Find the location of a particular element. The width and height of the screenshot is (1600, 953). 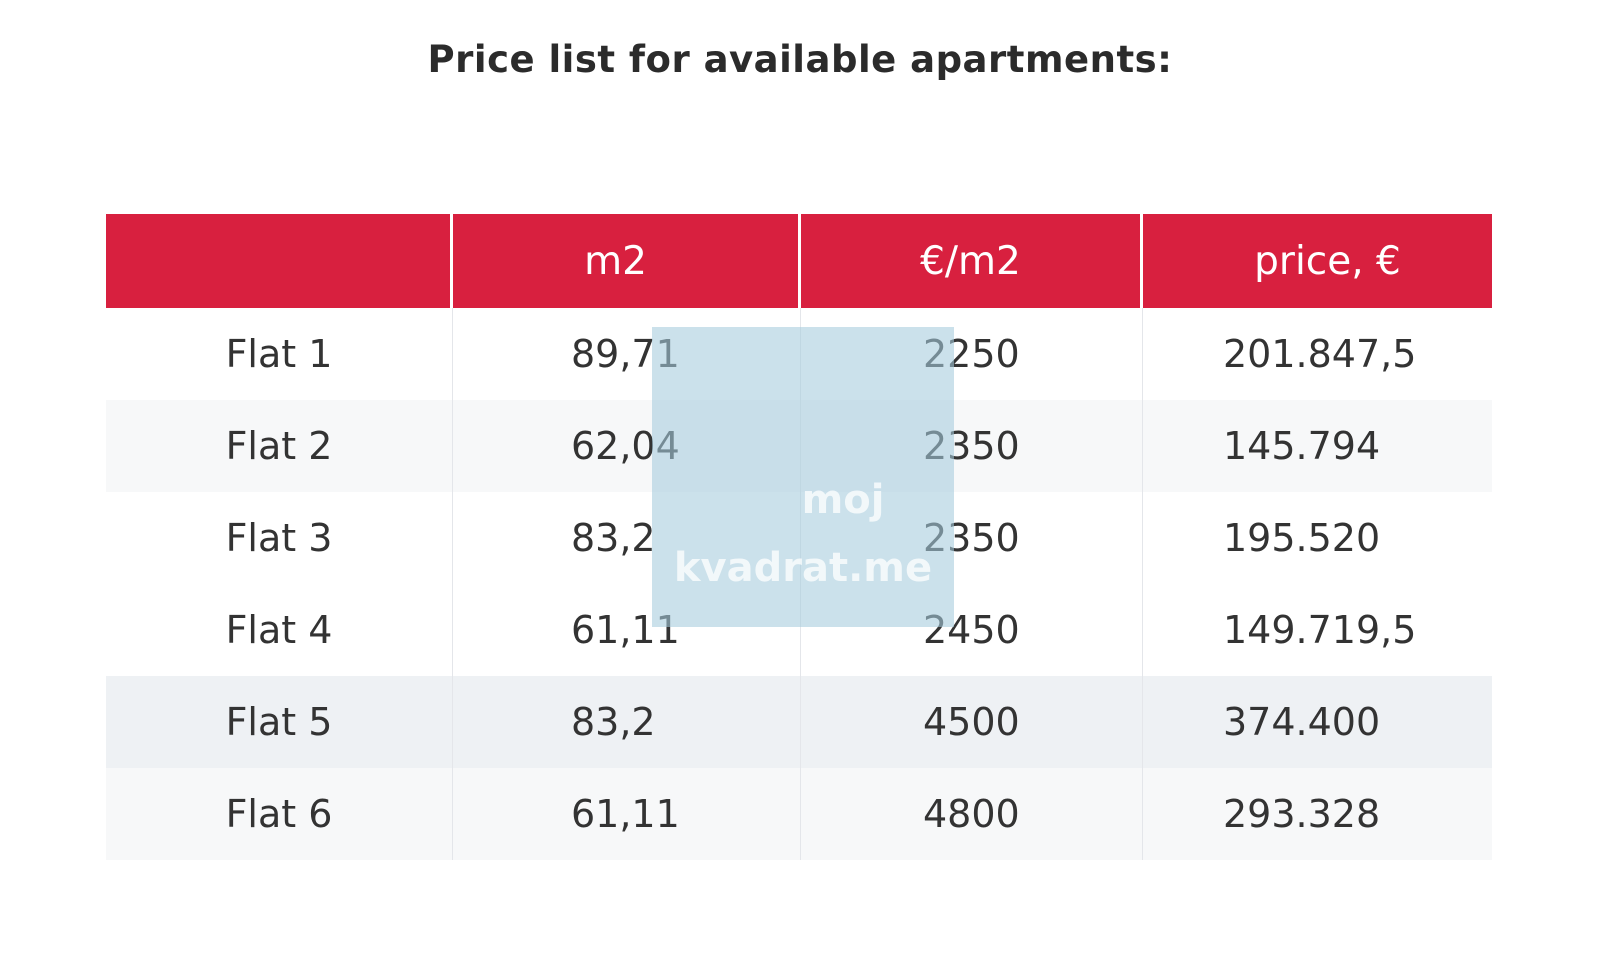

table-row: Flat 4 61,11 2450 149.719,5 is located at coordinates (799, 630).